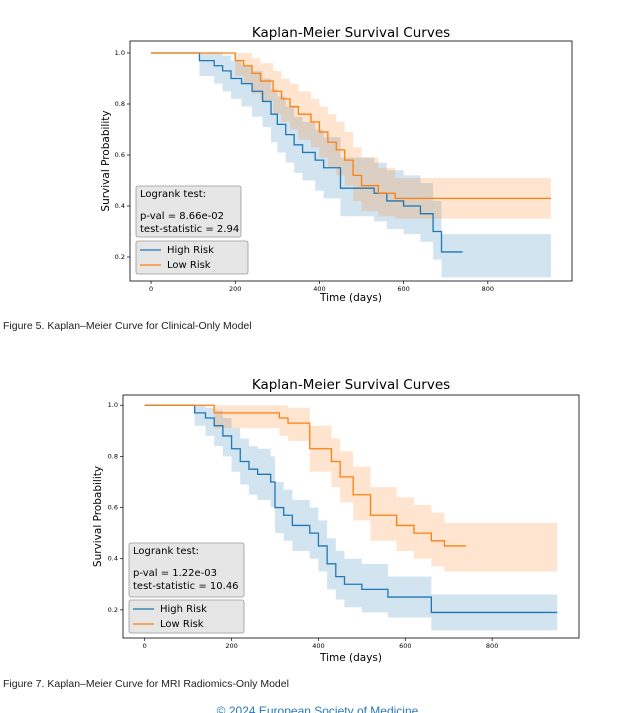 Image resolution: width=635 pixels, height=713 pixels. Describe the element at coordinates (189, 229) in the screenshot. I see `annotation-text: test-statistic = 2.94` at that location.